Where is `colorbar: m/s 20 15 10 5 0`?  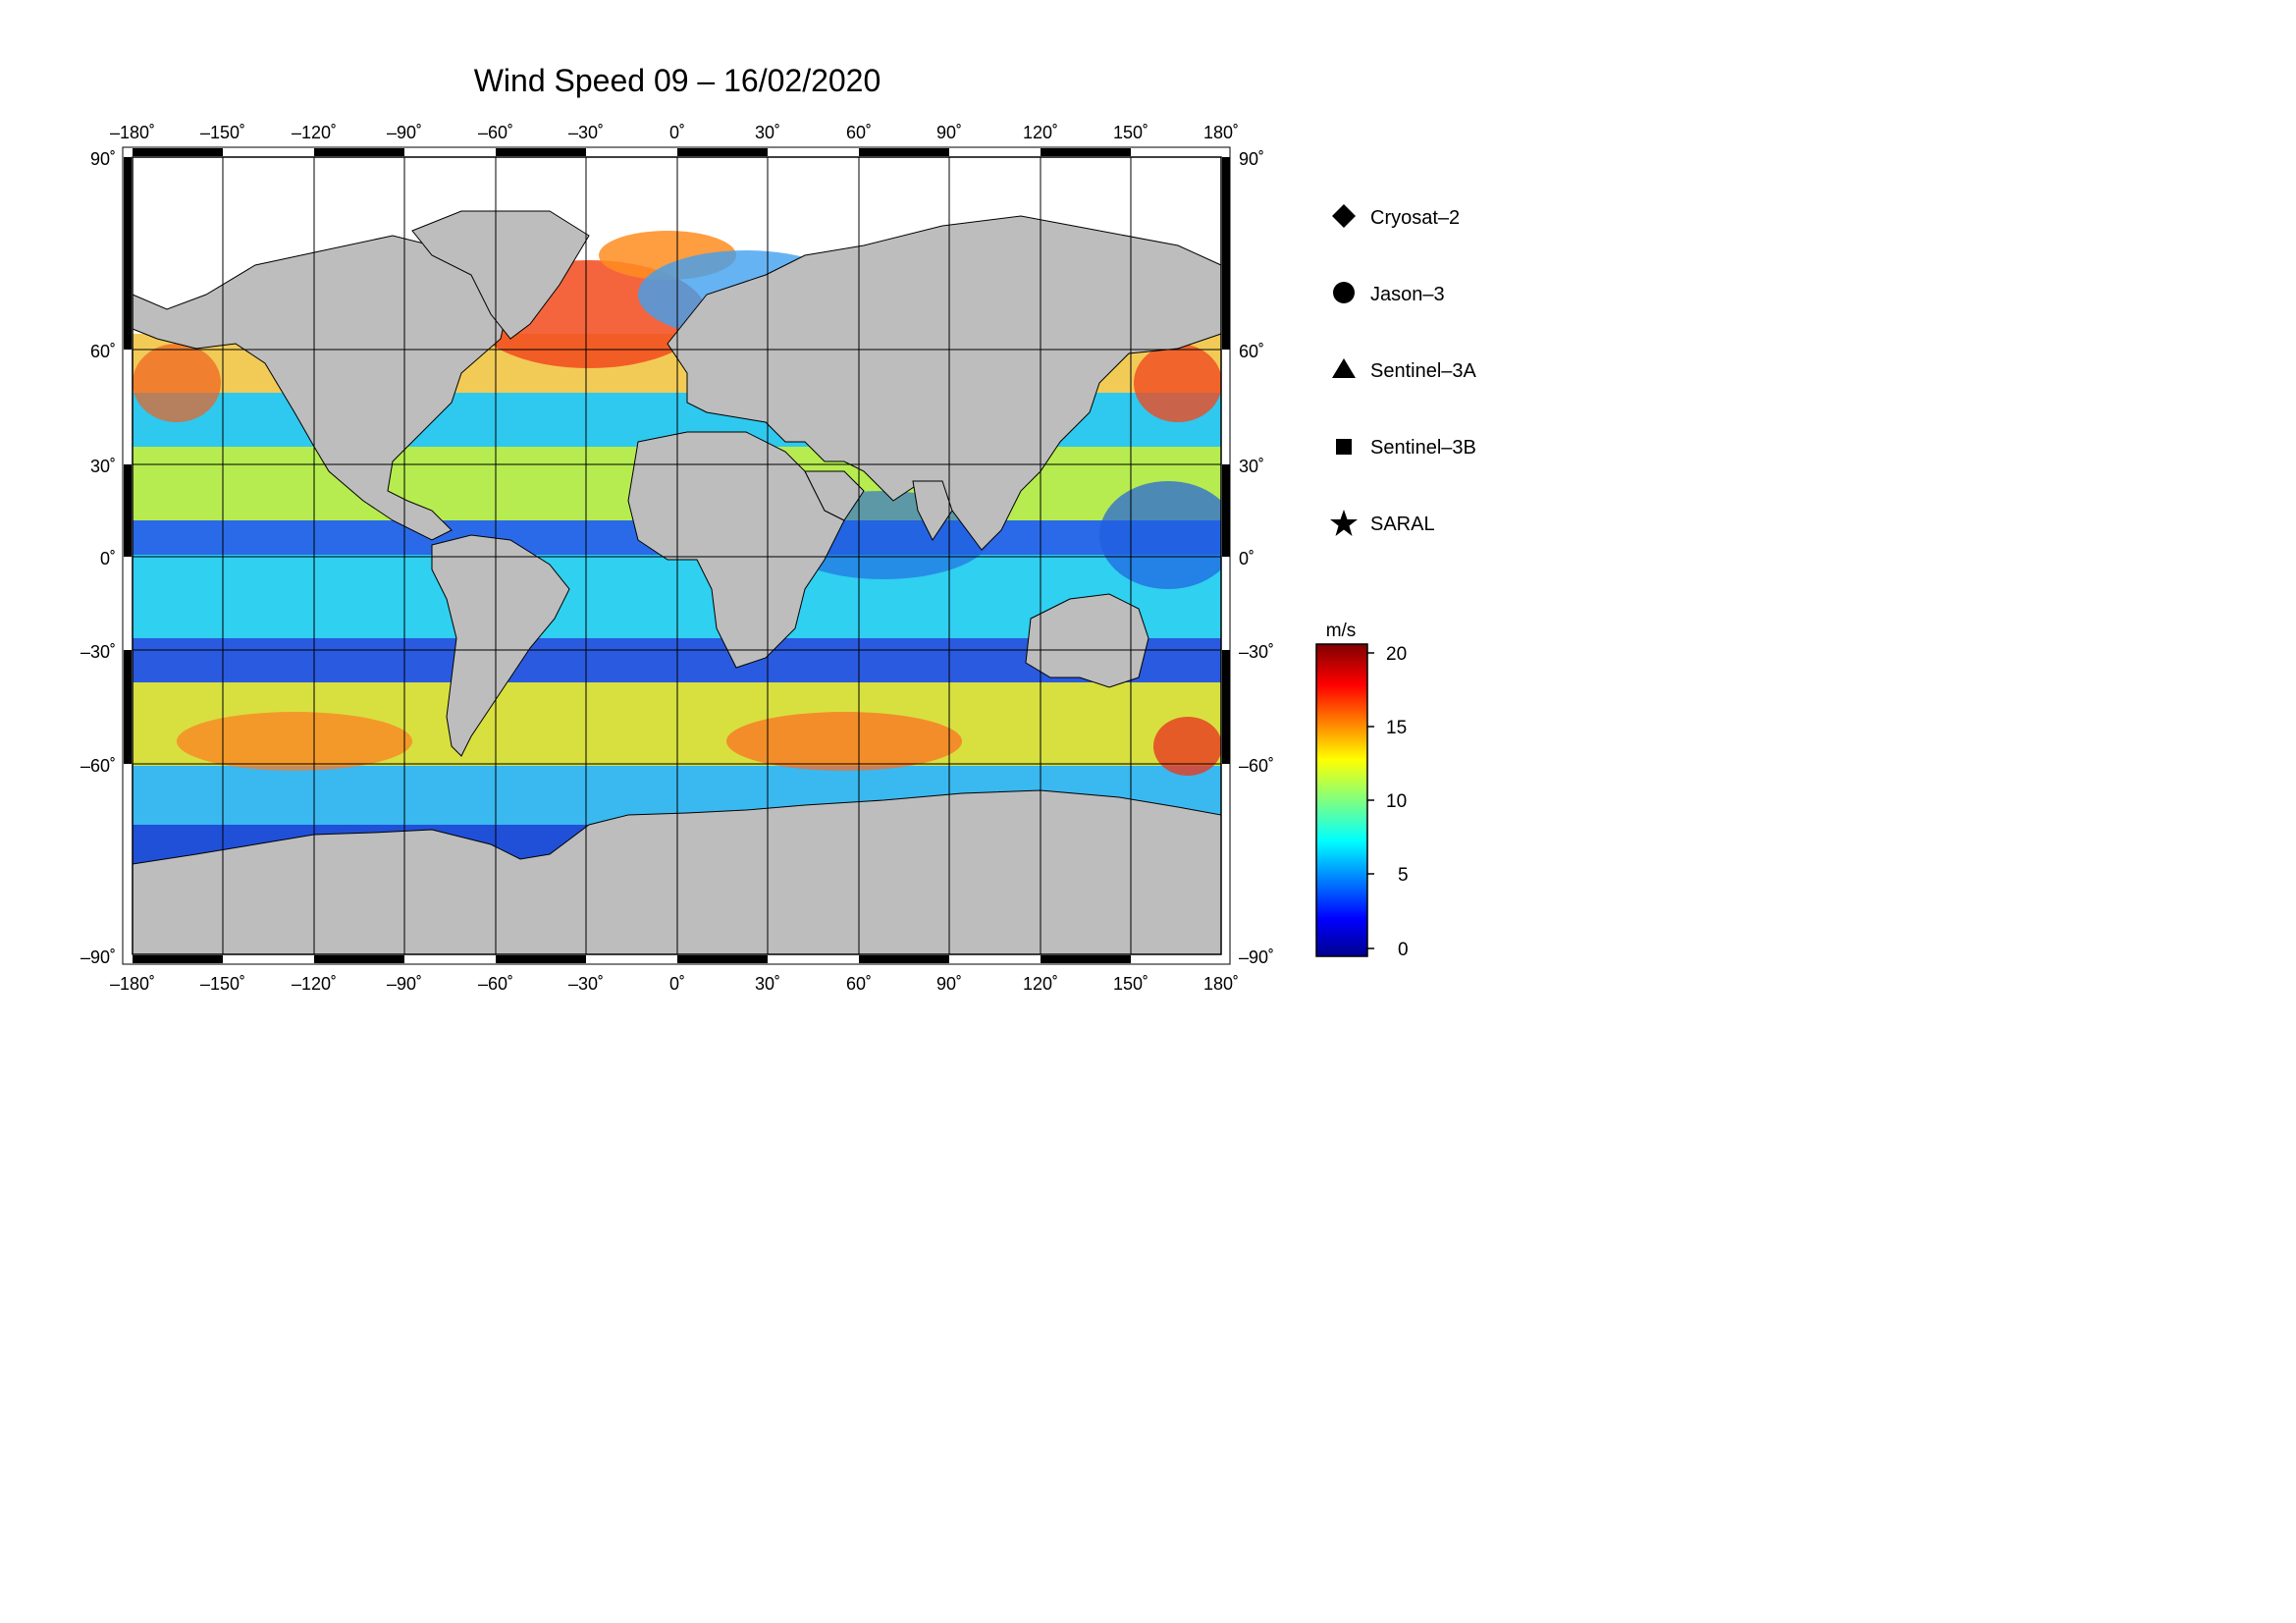 colorbar: m/s 20 15 10 5 0 is located at coordinates (1362, 790).